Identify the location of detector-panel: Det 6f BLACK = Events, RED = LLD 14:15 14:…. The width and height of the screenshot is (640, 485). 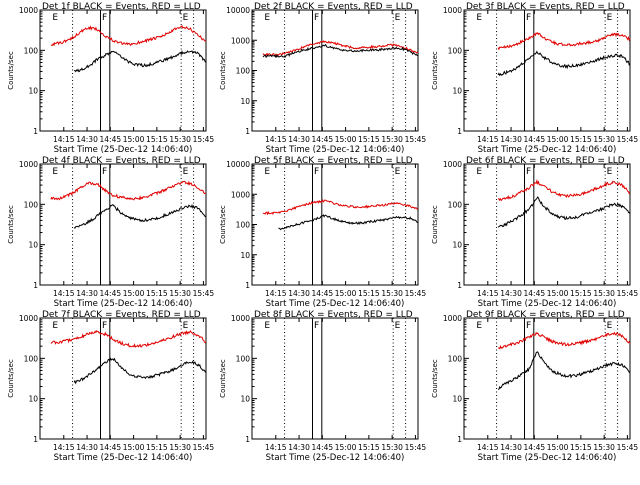
(534, 232).